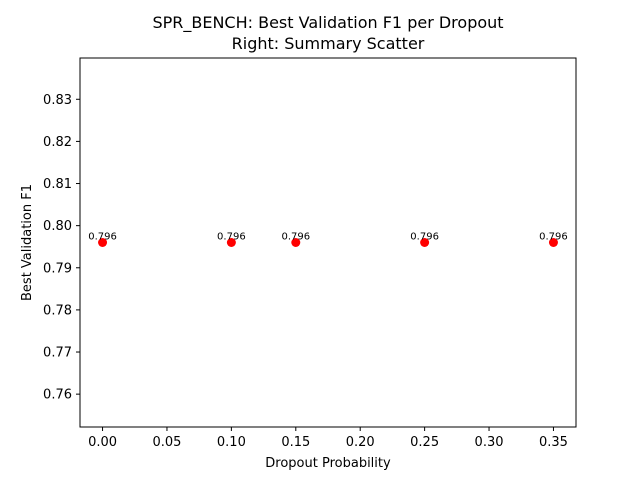 The width and height of the screenshot is (640, 480). What do you see at coordinates (57, 310) in the screenshot?
I see `y-tick-label: 0.78` at bounding box center [57, 310].